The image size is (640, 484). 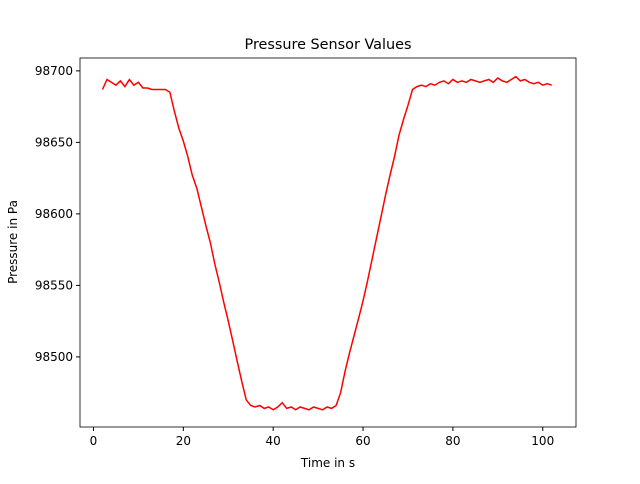 What do you see at coordinates (54, 357) in the screenshot?
I see `y-tick-label: 98500` at bounding box center [54, 357].